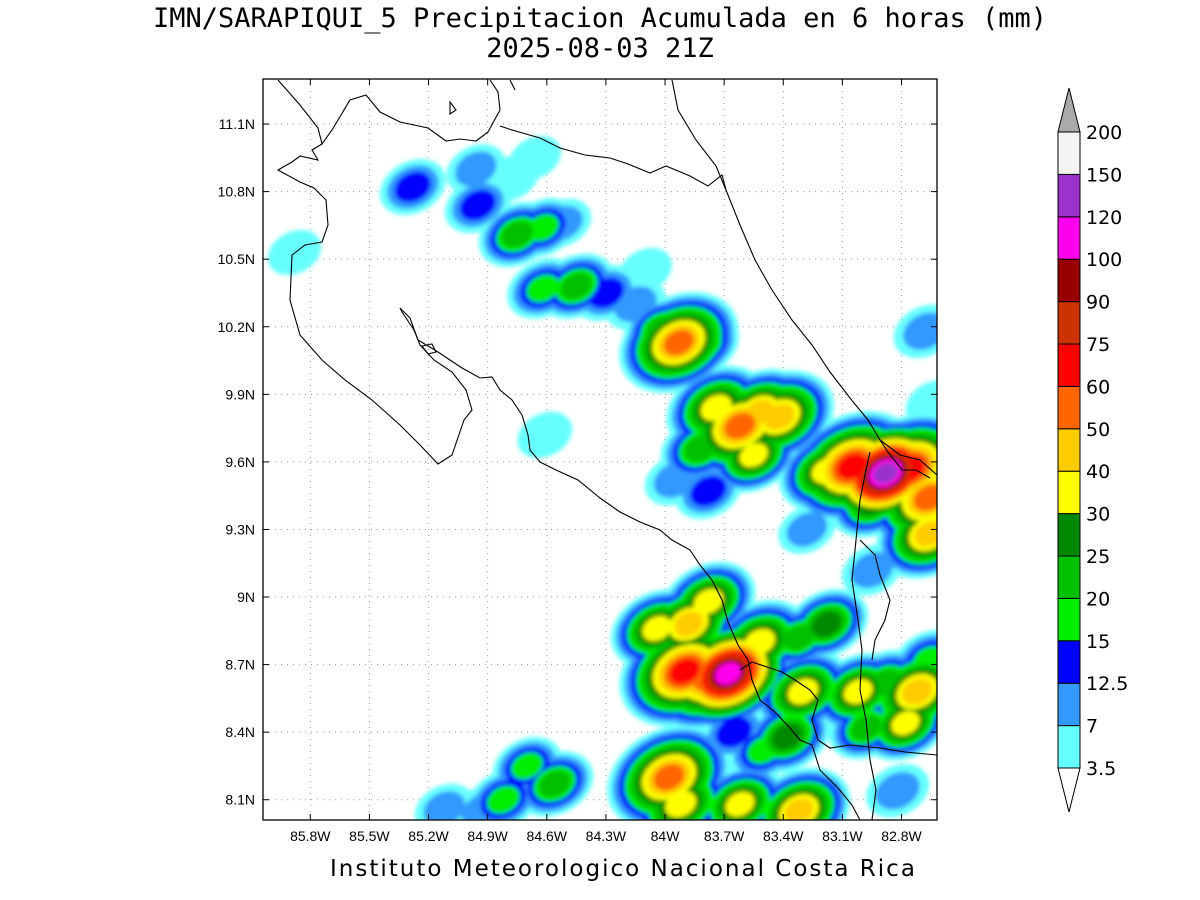 This screenshot has width=1200, height=900. Describe the element at coordinates (236, 327) in the screenshot. I see `lat-tick-label: 10.2N` at that location.